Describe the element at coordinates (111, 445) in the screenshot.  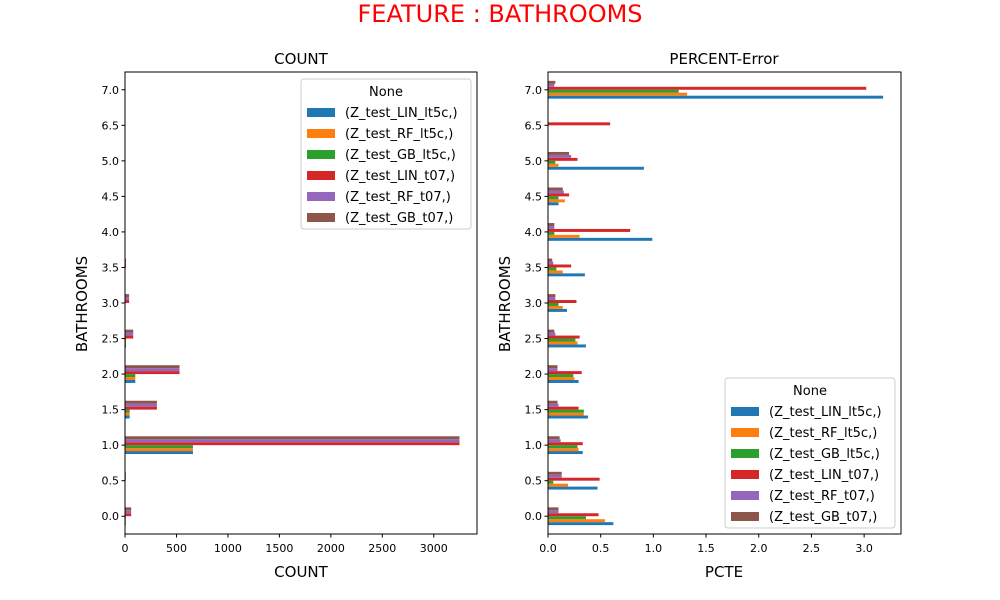
I see `count-y-tick-label: 1.0` at that location.